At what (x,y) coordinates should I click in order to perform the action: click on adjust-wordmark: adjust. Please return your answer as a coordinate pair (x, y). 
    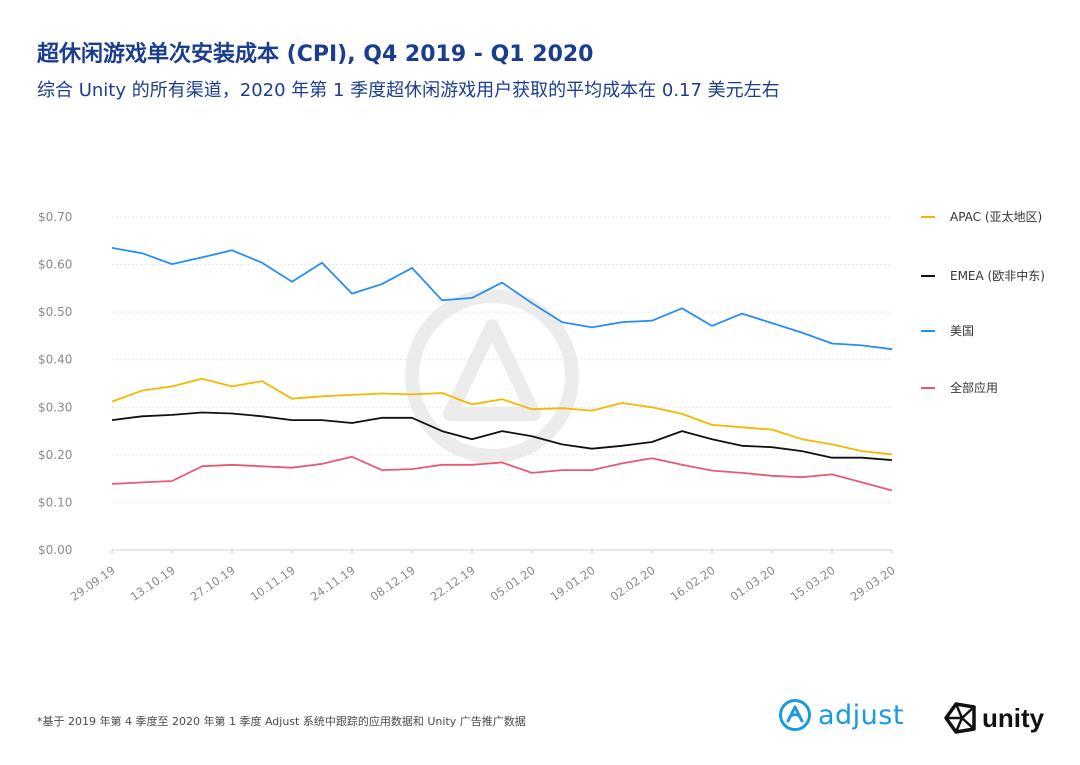
    Looking at the image, I should click on (861, 715).